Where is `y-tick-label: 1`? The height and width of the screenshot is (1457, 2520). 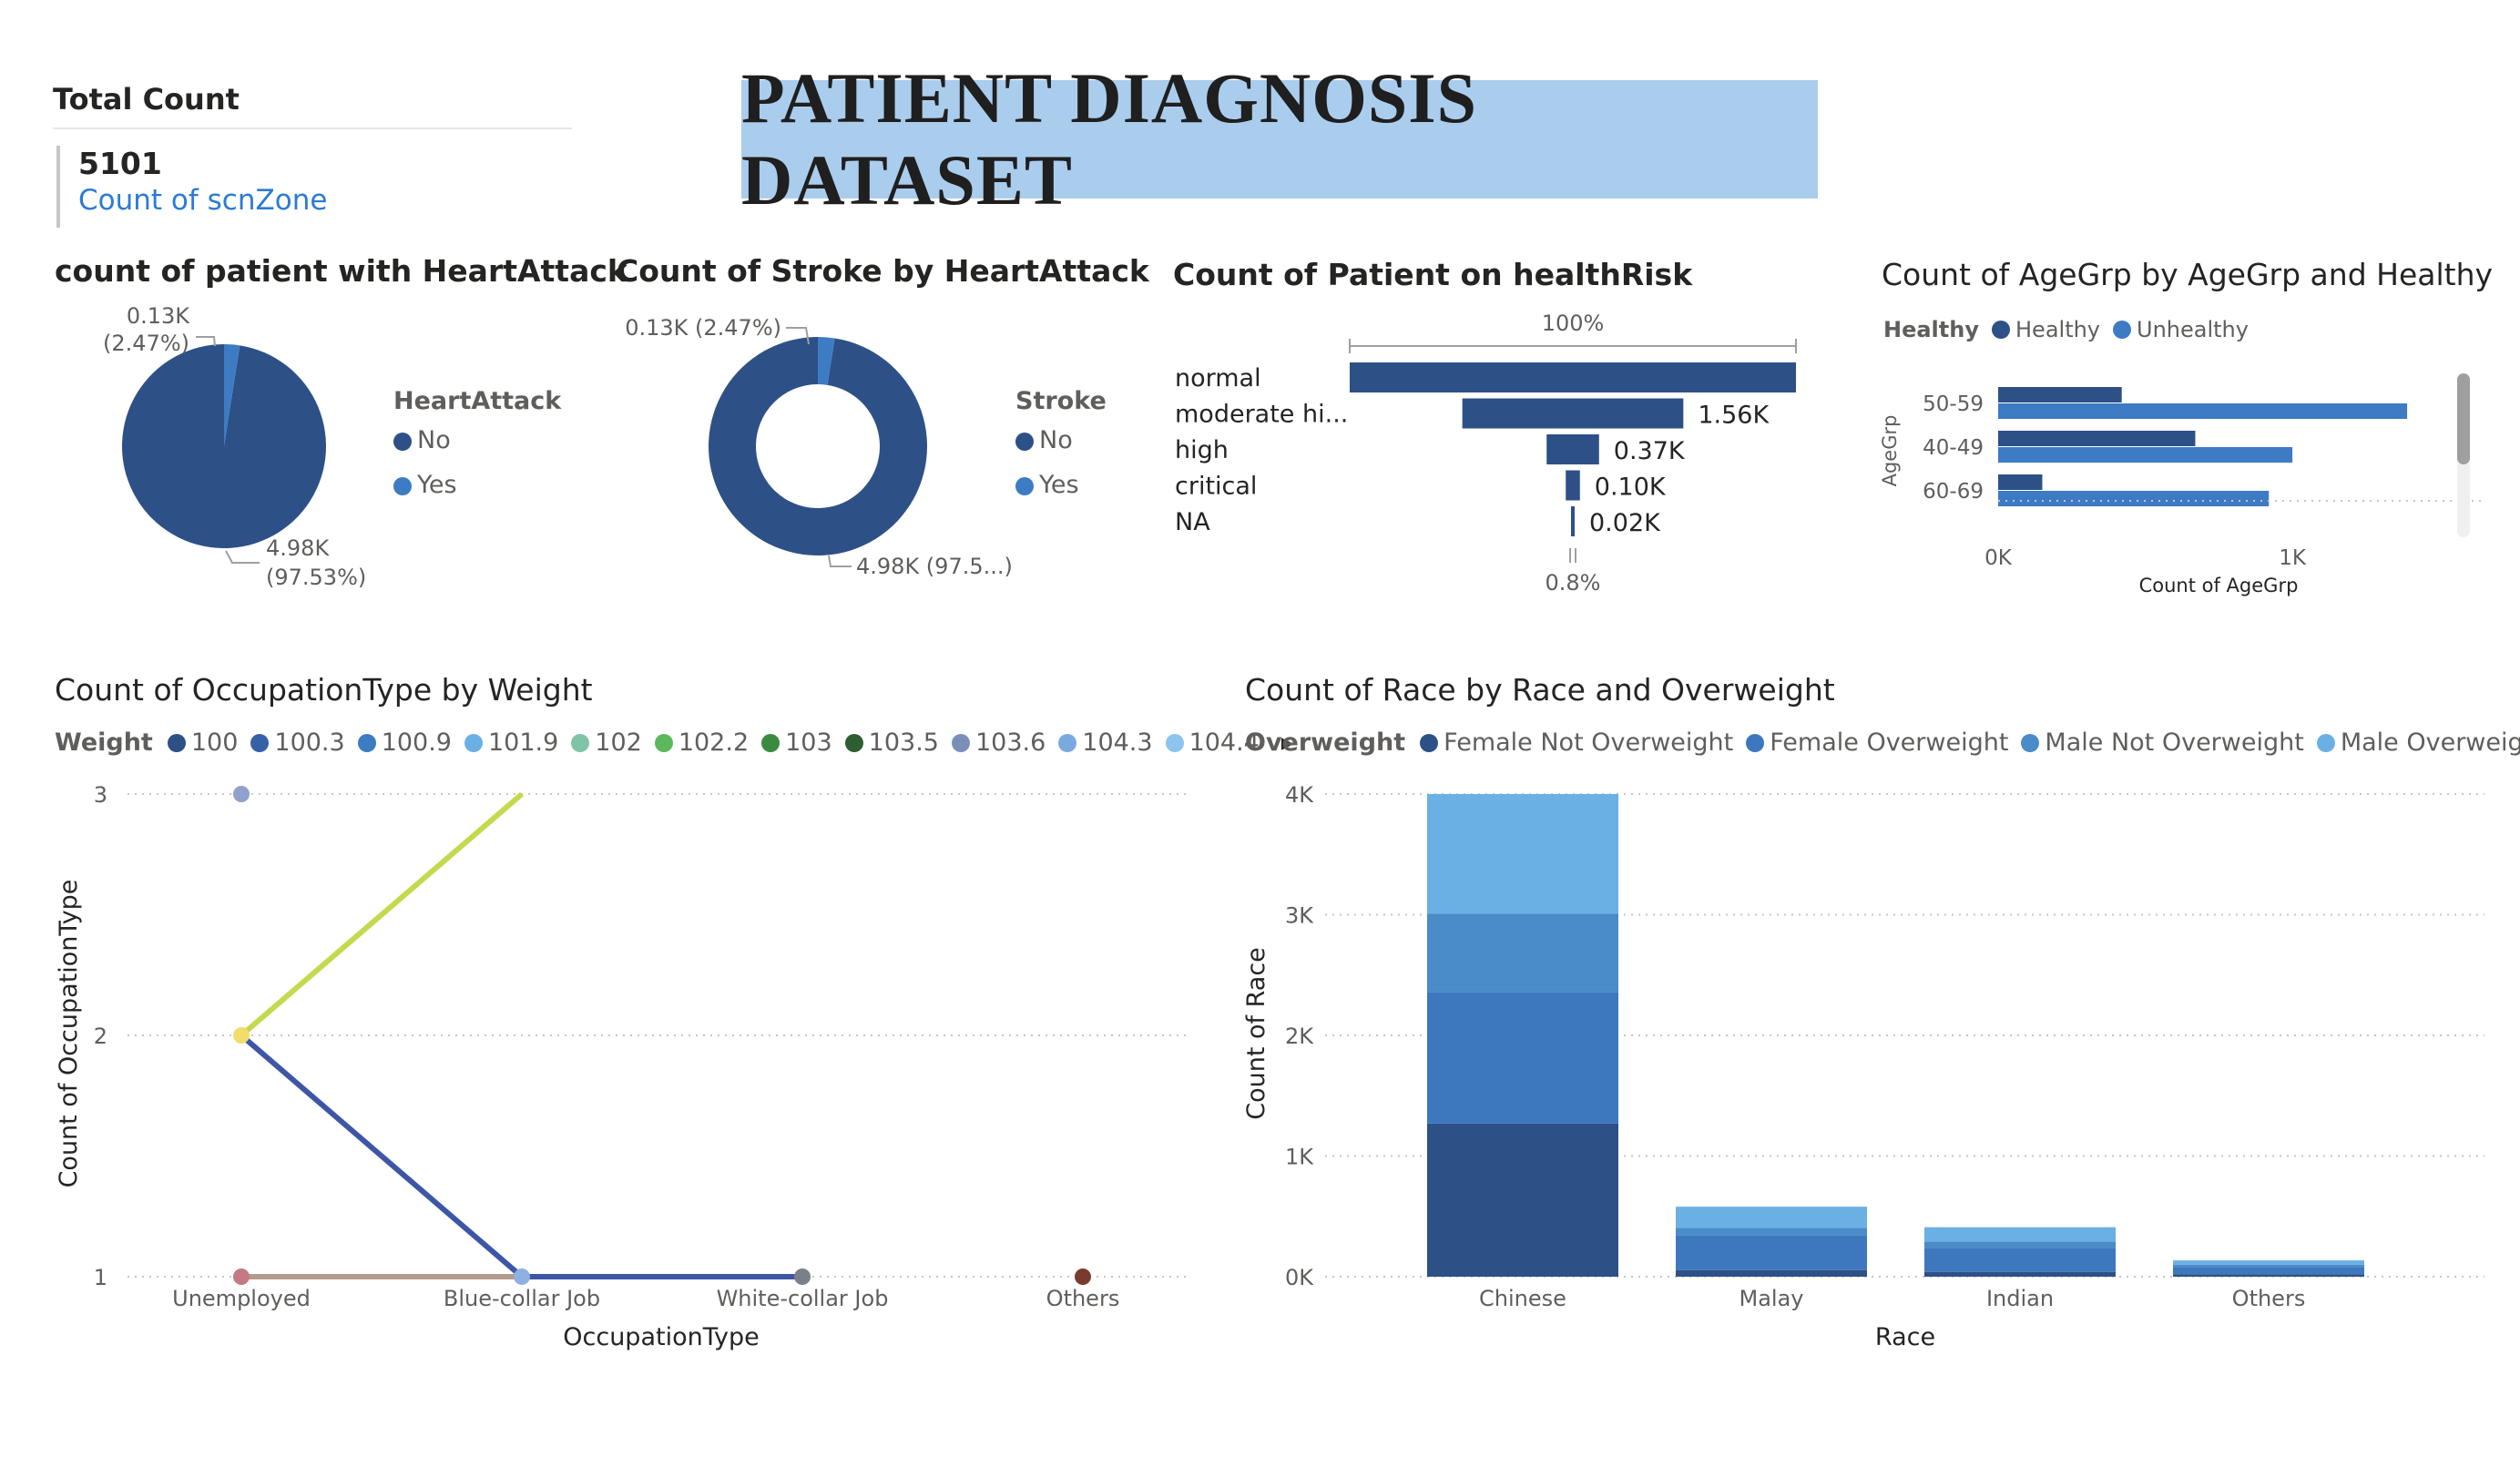
y-tick-label: 1 is located at coordinates (101, 1277).